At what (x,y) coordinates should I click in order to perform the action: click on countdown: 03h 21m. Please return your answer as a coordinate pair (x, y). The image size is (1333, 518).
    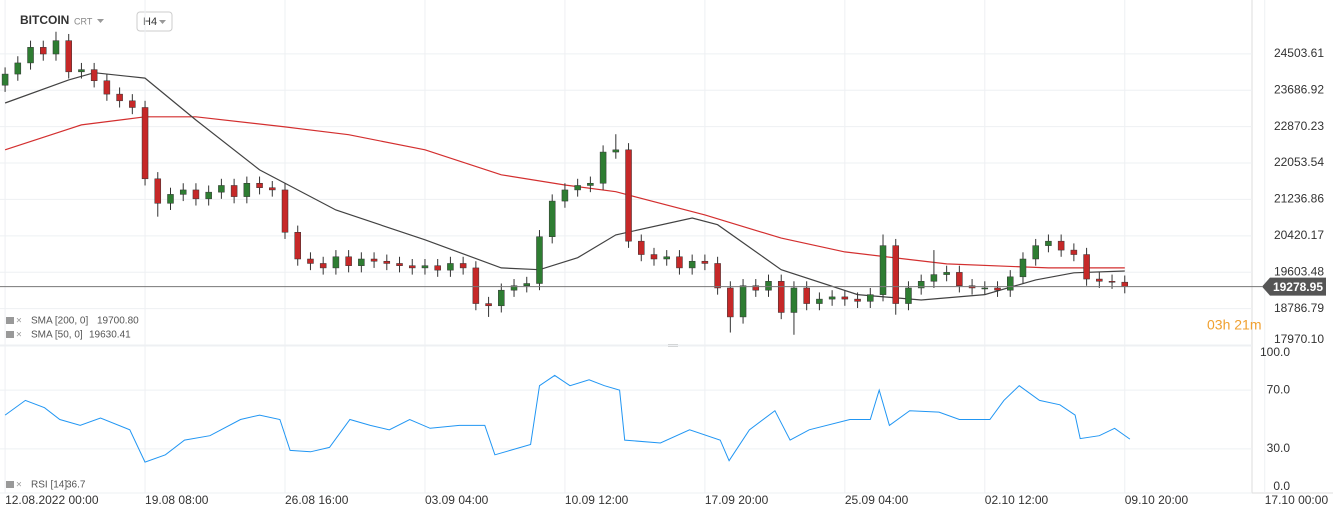
    Looking at the image, I should click on (1234, 325).